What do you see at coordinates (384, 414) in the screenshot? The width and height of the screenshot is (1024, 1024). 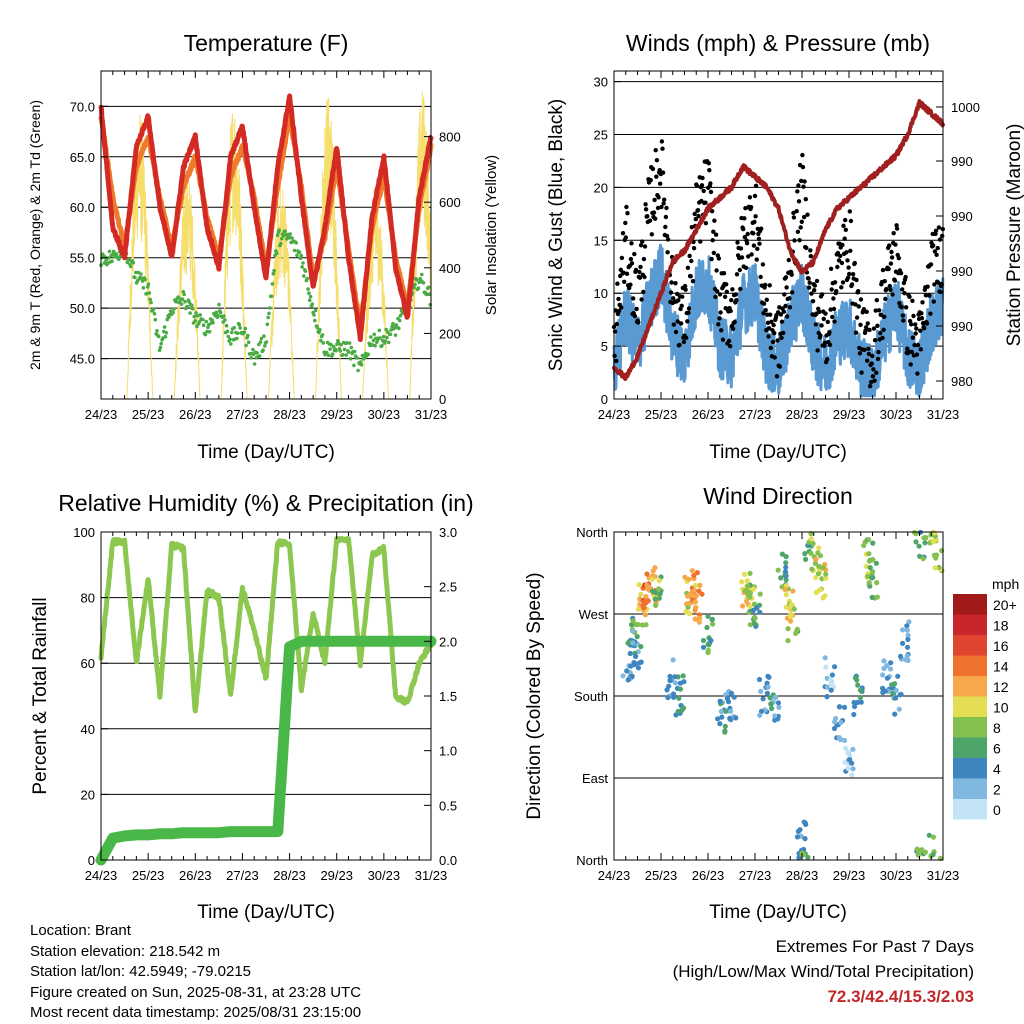 I see `x-tick-label: 30/23` at bounding box center [384, 414].